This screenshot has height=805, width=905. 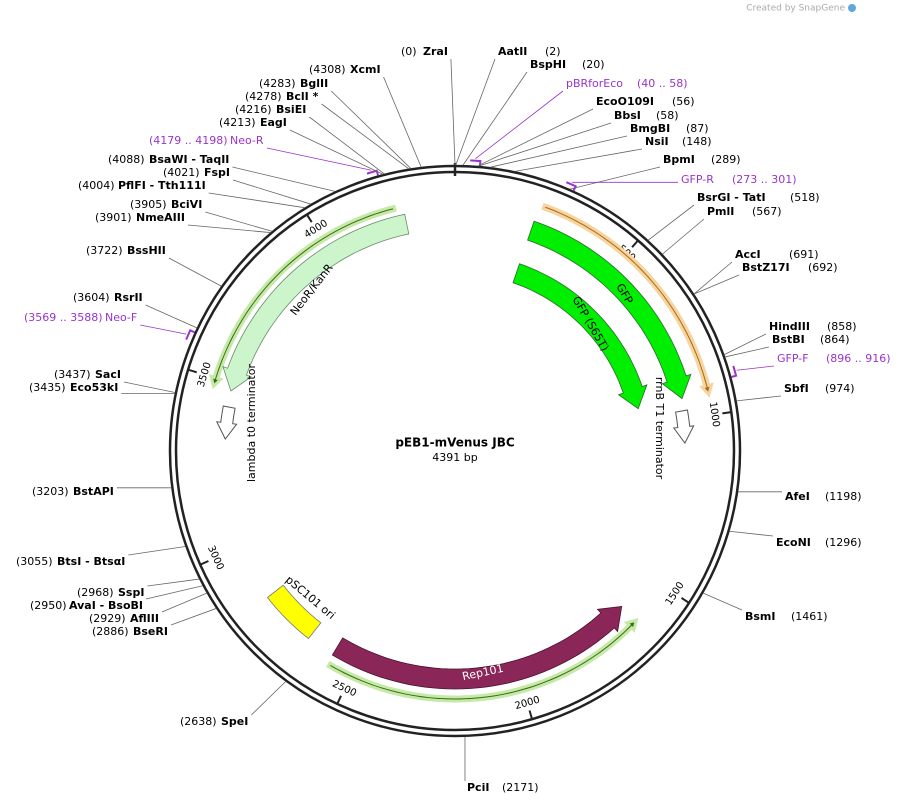 I want to click on ruler-label: 1000, so click(x=714, y=414).